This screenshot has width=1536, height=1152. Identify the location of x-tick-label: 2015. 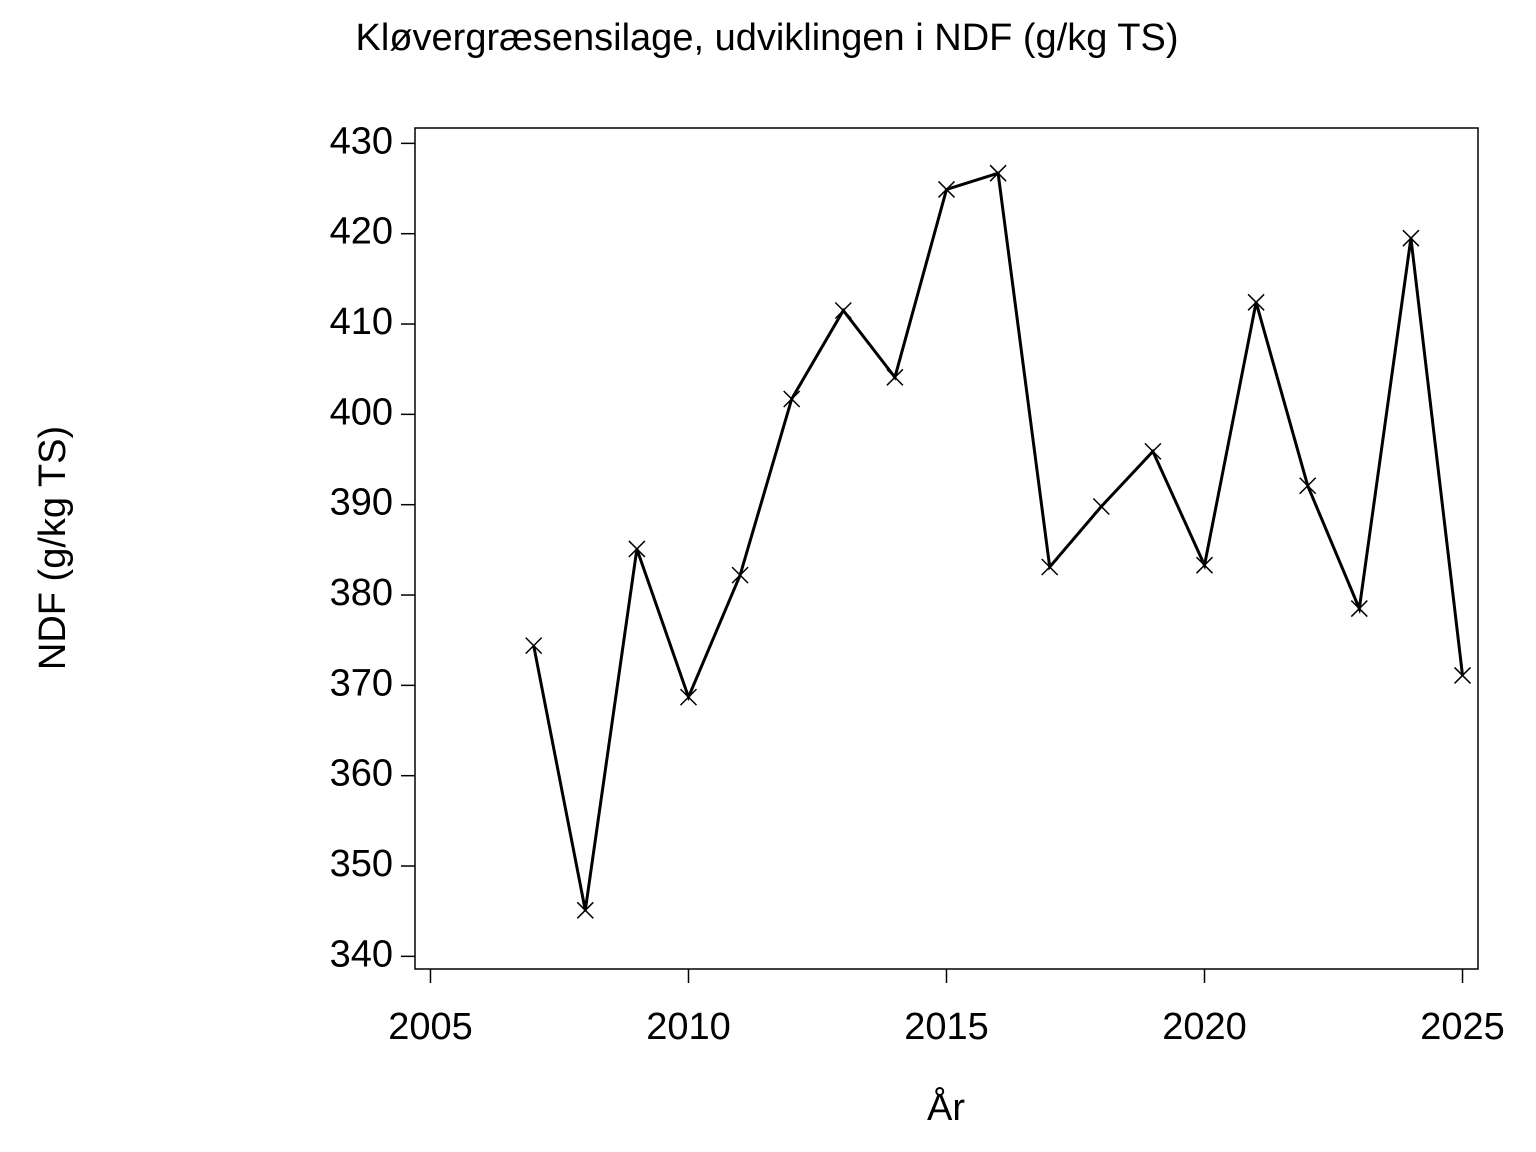
(946, 1027).